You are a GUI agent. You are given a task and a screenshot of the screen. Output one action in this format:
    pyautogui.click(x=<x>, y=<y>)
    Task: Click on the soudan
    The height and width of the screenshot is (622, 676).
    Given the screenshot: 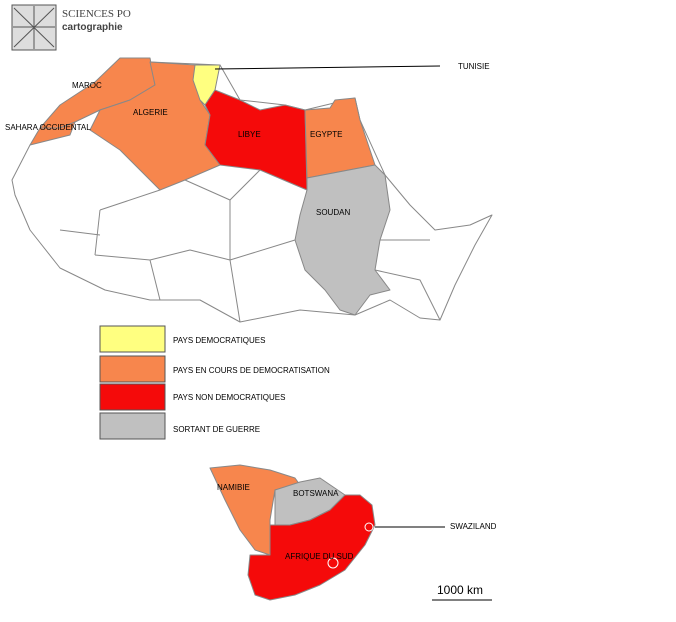 What is the action you would take?
    pyautogui.click(x=342, y=240)
    